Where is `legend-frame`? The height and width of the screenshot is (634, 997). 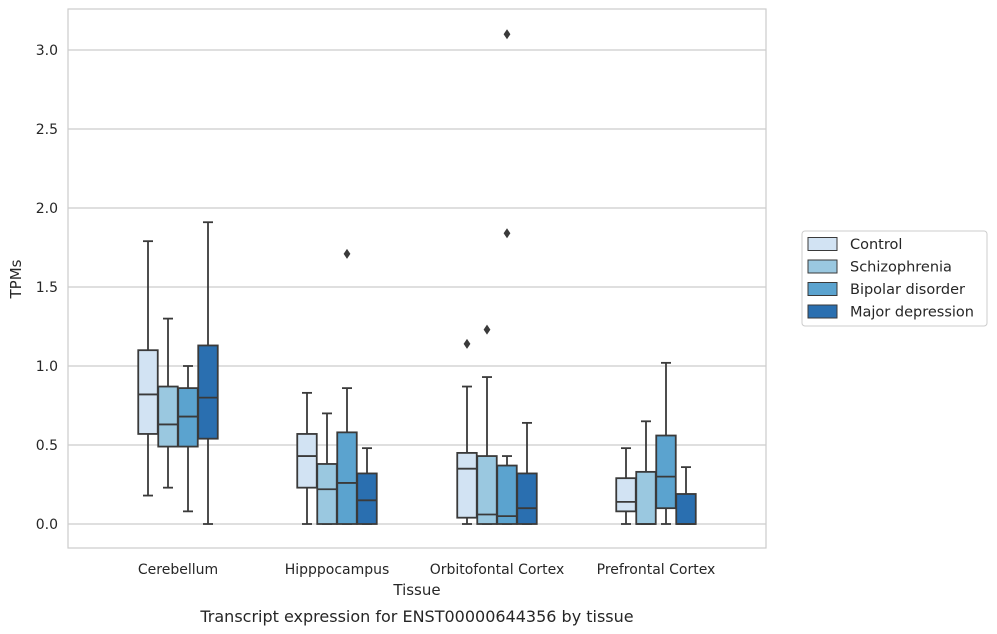
legend-frame is located at coordinates (894, 278).